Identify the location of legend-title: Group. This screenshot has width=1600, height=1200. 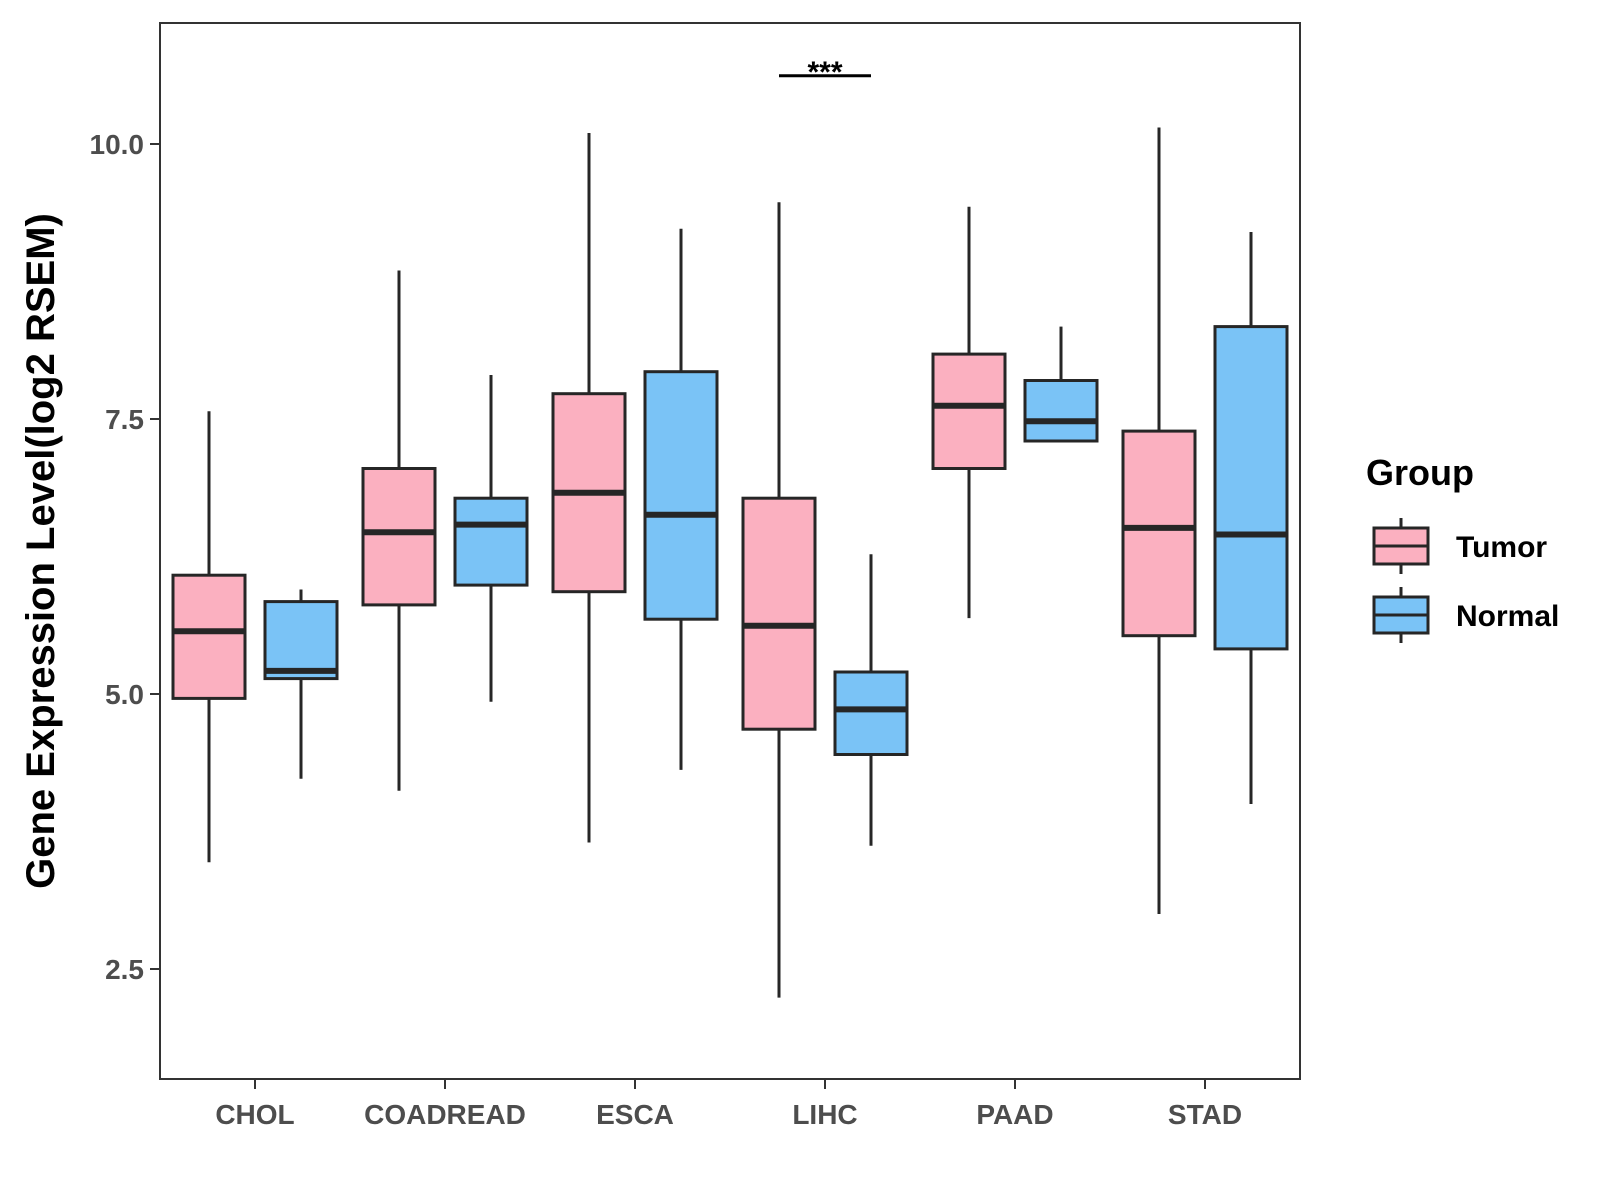
(1420, 472).